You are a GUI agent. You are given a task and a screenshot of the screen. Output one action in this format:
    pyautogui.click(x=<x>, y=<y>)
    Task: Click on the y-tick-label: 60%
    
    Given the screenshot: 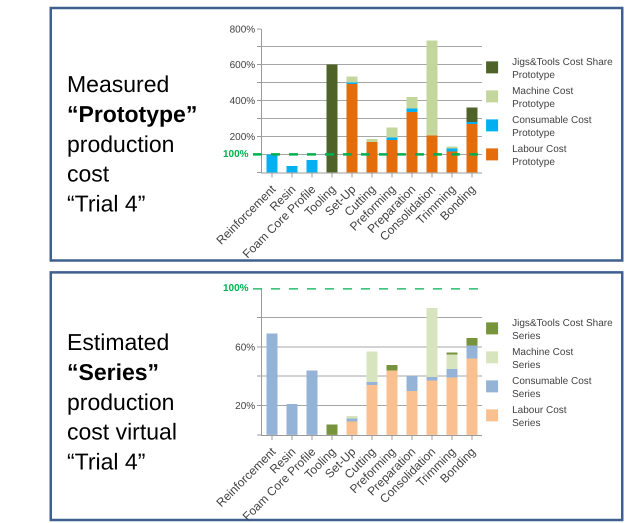 What is the action you would take?
    pyautogui.click(x=245, y=348)
    